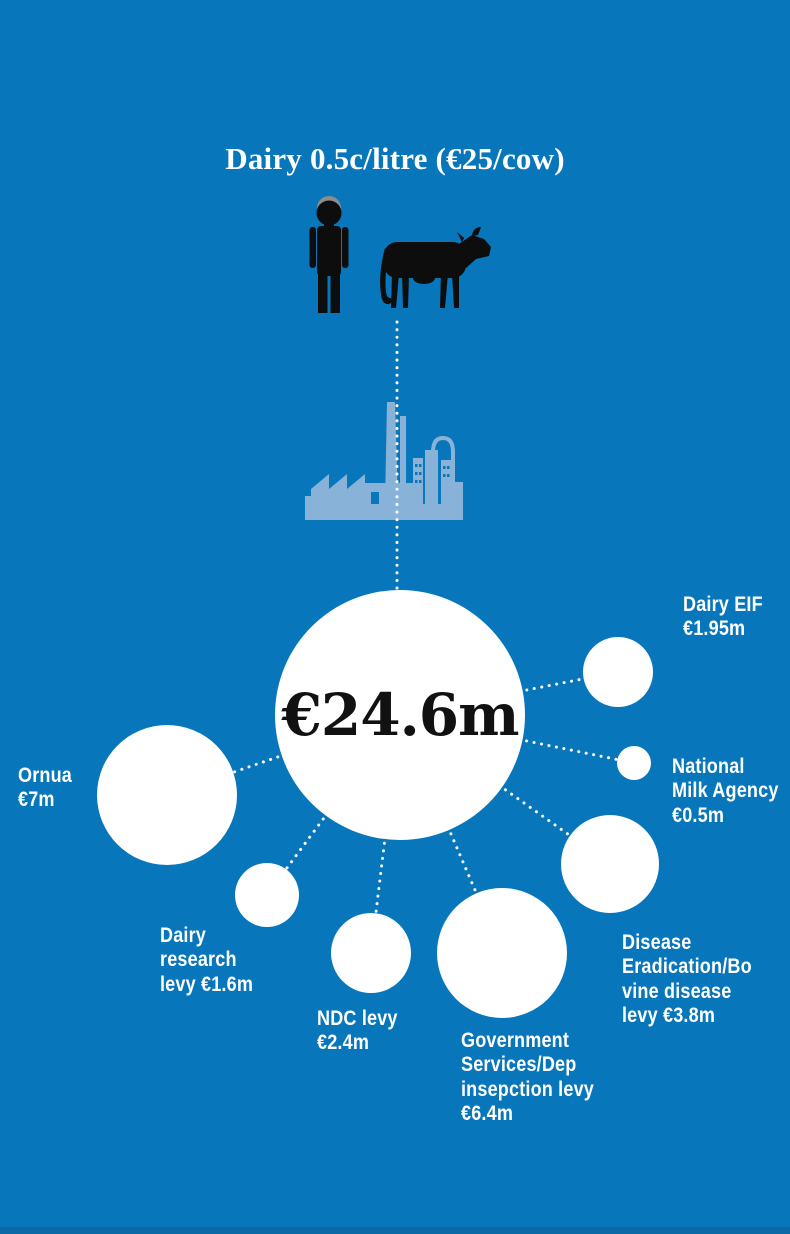 Image resolution: width=790 pixels, height=1234 pixels. I want to click on bubble-national-milk-agency, so click(634, 763).